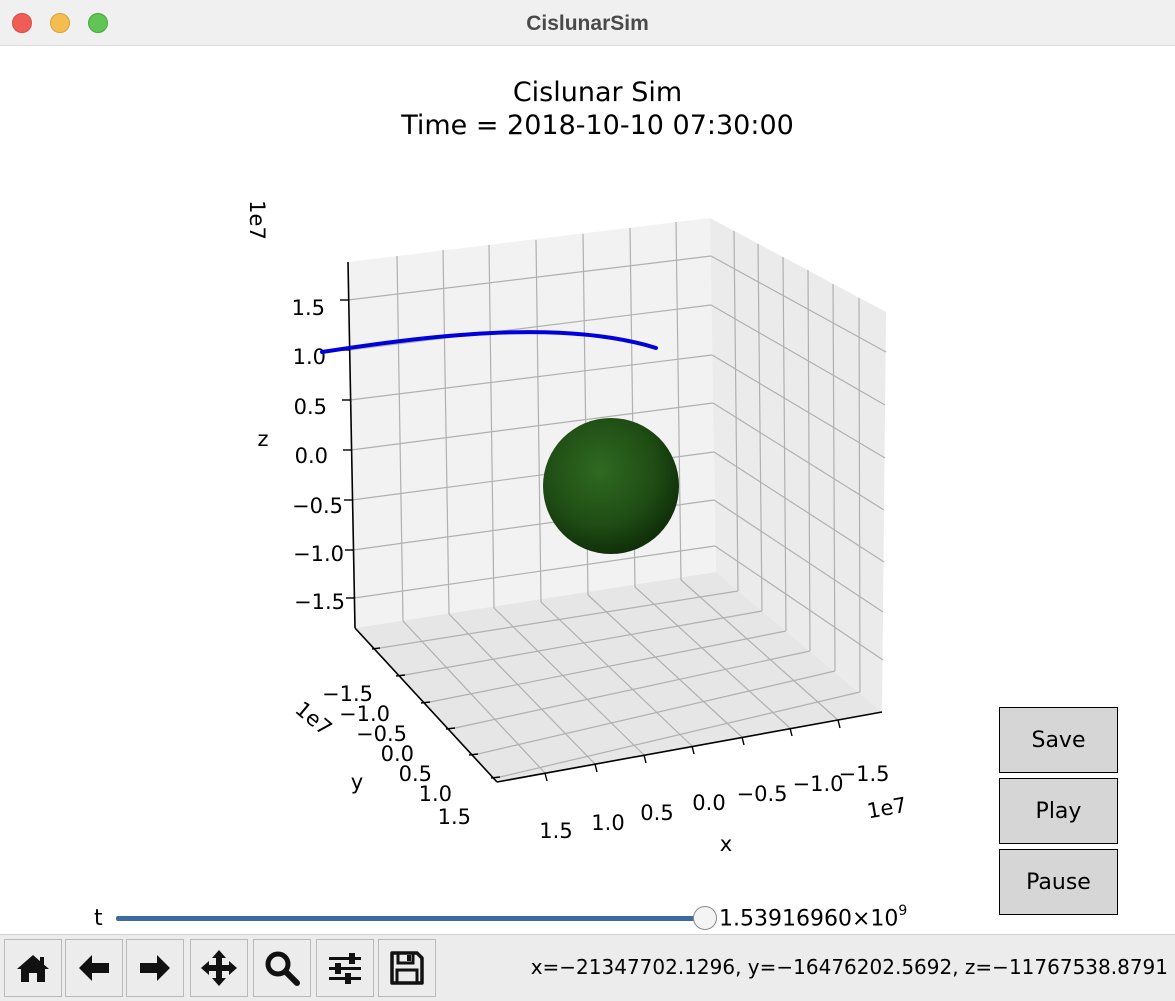 The width and height of the screenshot is (1175, 1001). What do you see at coordinates (555, 831) in the screenshot?
I see `x-tick-label: 1.5` at bounding box center [555, 831].